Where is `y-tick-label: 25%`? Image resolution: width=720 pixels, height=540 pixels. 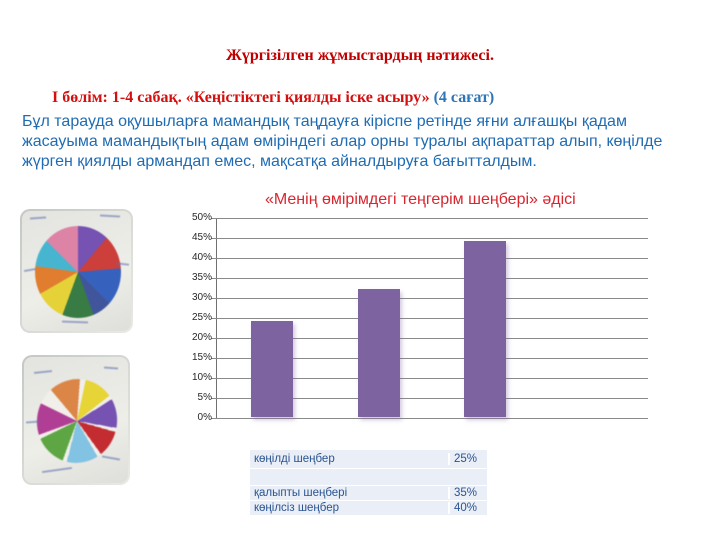
y-tick-label: 25% is located at coordinates (201, 317).